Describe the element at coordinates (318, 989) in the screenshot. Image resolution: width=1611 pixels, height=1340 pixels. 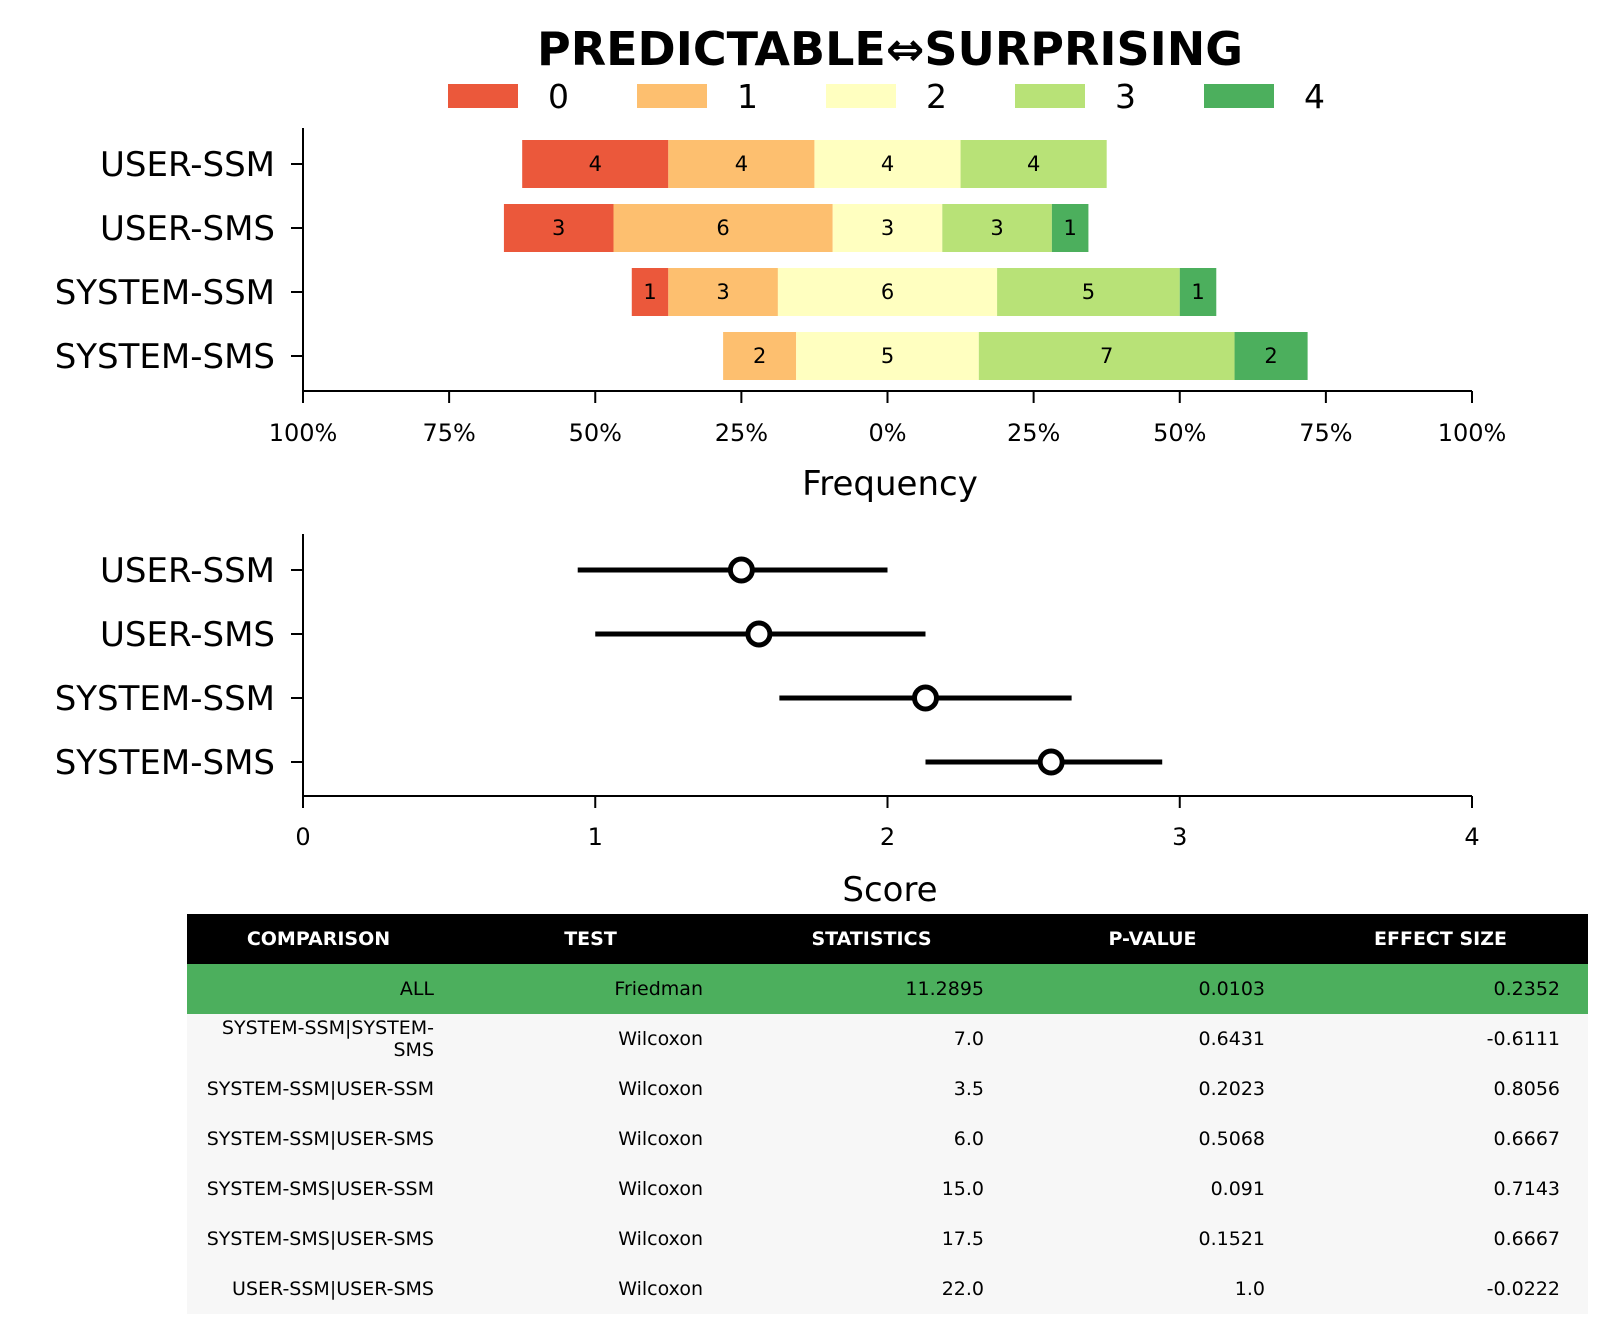
I see `table-cell: ALL` at that location.